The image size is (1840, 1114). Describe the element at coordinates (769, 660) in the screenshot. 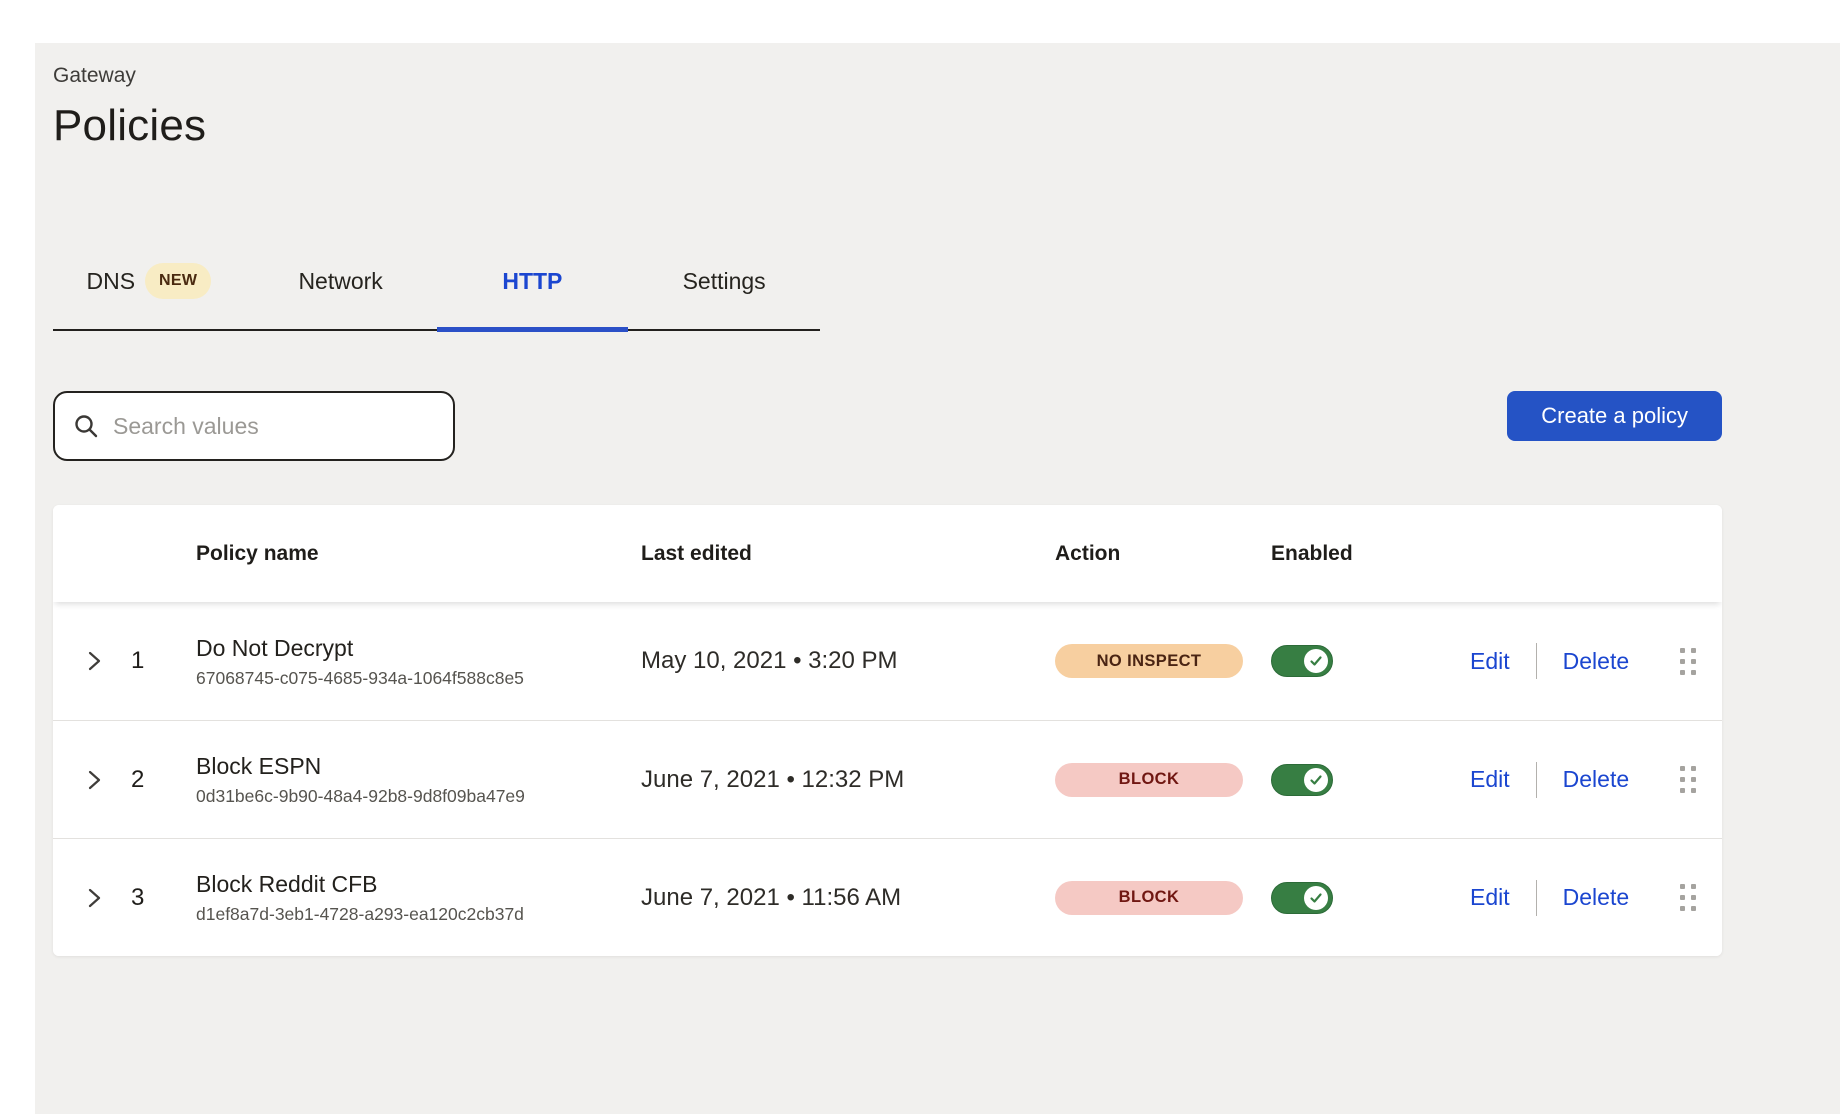

I see `last-edited-cell: May 10, 2021 • 3:20 PM` at that location.